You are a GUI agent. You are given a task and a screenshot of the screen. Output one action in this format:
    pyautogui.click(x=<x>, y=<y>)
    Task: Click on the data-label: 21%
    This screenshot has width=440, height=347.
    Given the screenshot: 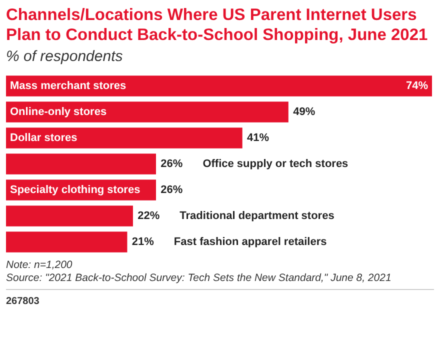 What is the action you would take?
    pyautogui.click(x=143, y=242)
    